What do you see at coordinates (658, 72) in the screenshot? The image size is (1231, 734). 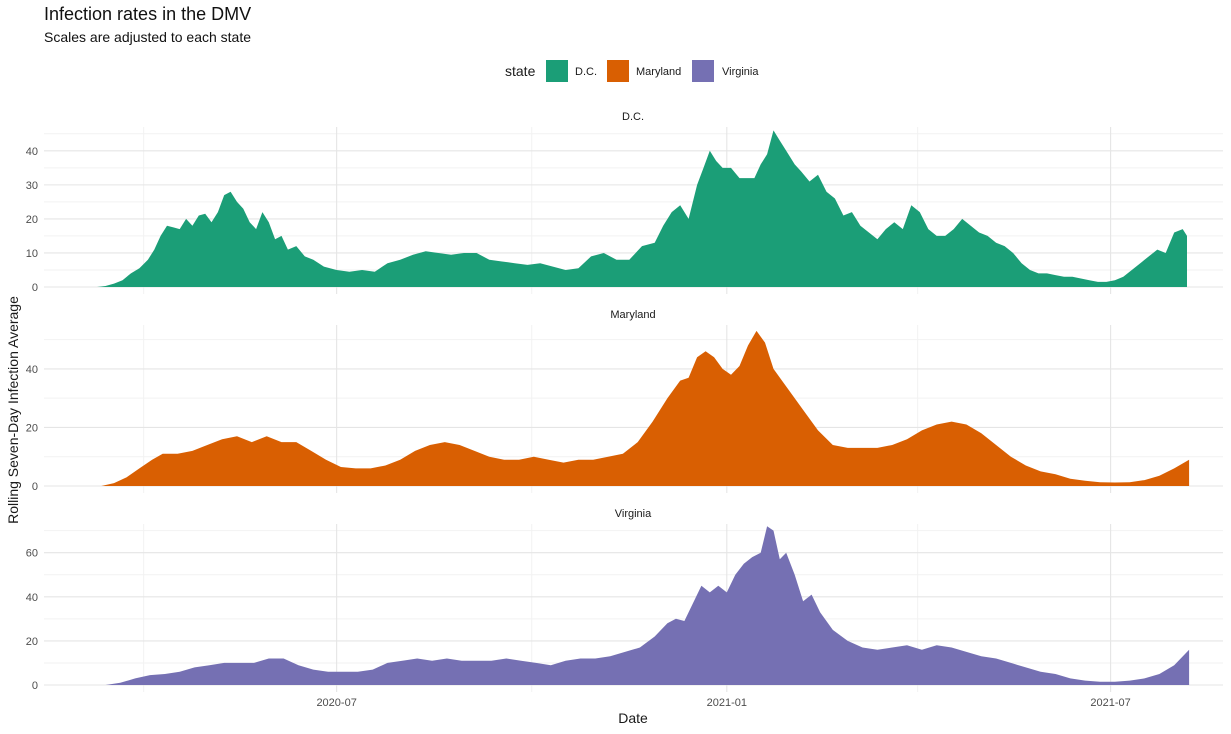 I see `legend-label-maryland: Maryland` at bounding box center [658, 72].